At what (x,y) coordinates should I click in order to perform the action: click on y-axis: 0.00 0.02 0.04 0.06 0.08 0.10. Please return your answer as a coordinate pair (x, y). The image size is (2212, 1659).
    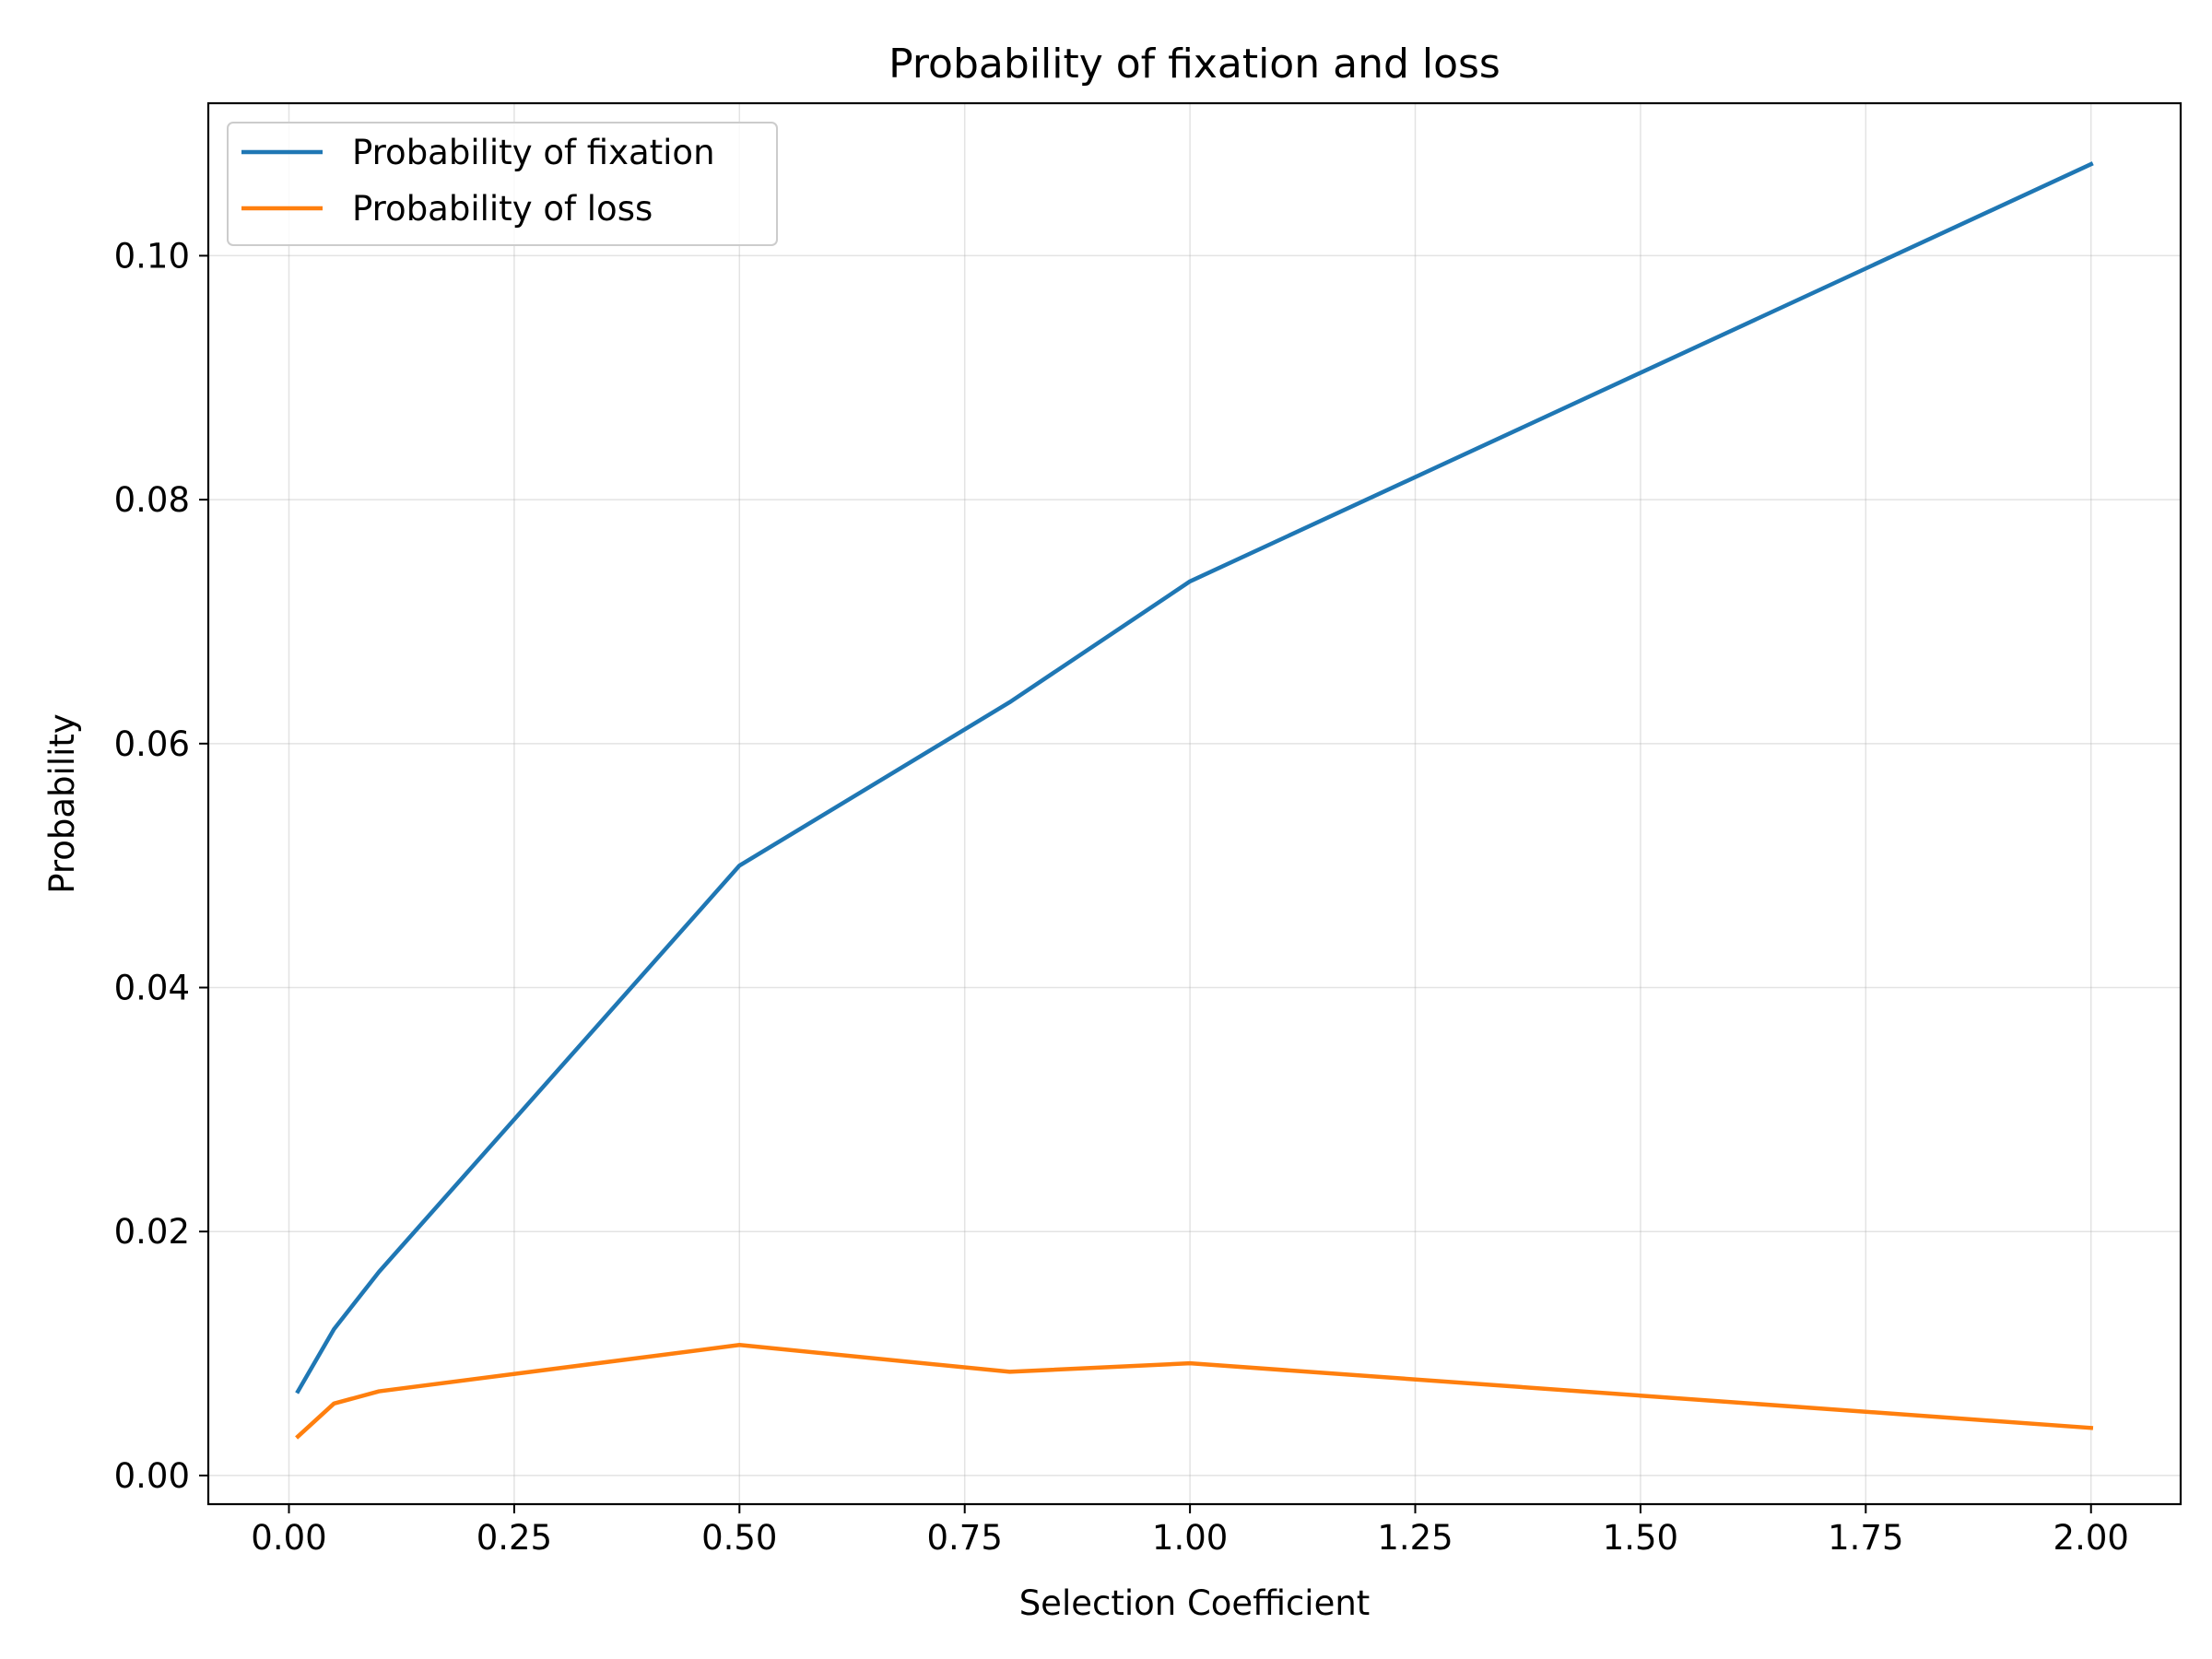
    Looking at the image, I should click on (161, 866).